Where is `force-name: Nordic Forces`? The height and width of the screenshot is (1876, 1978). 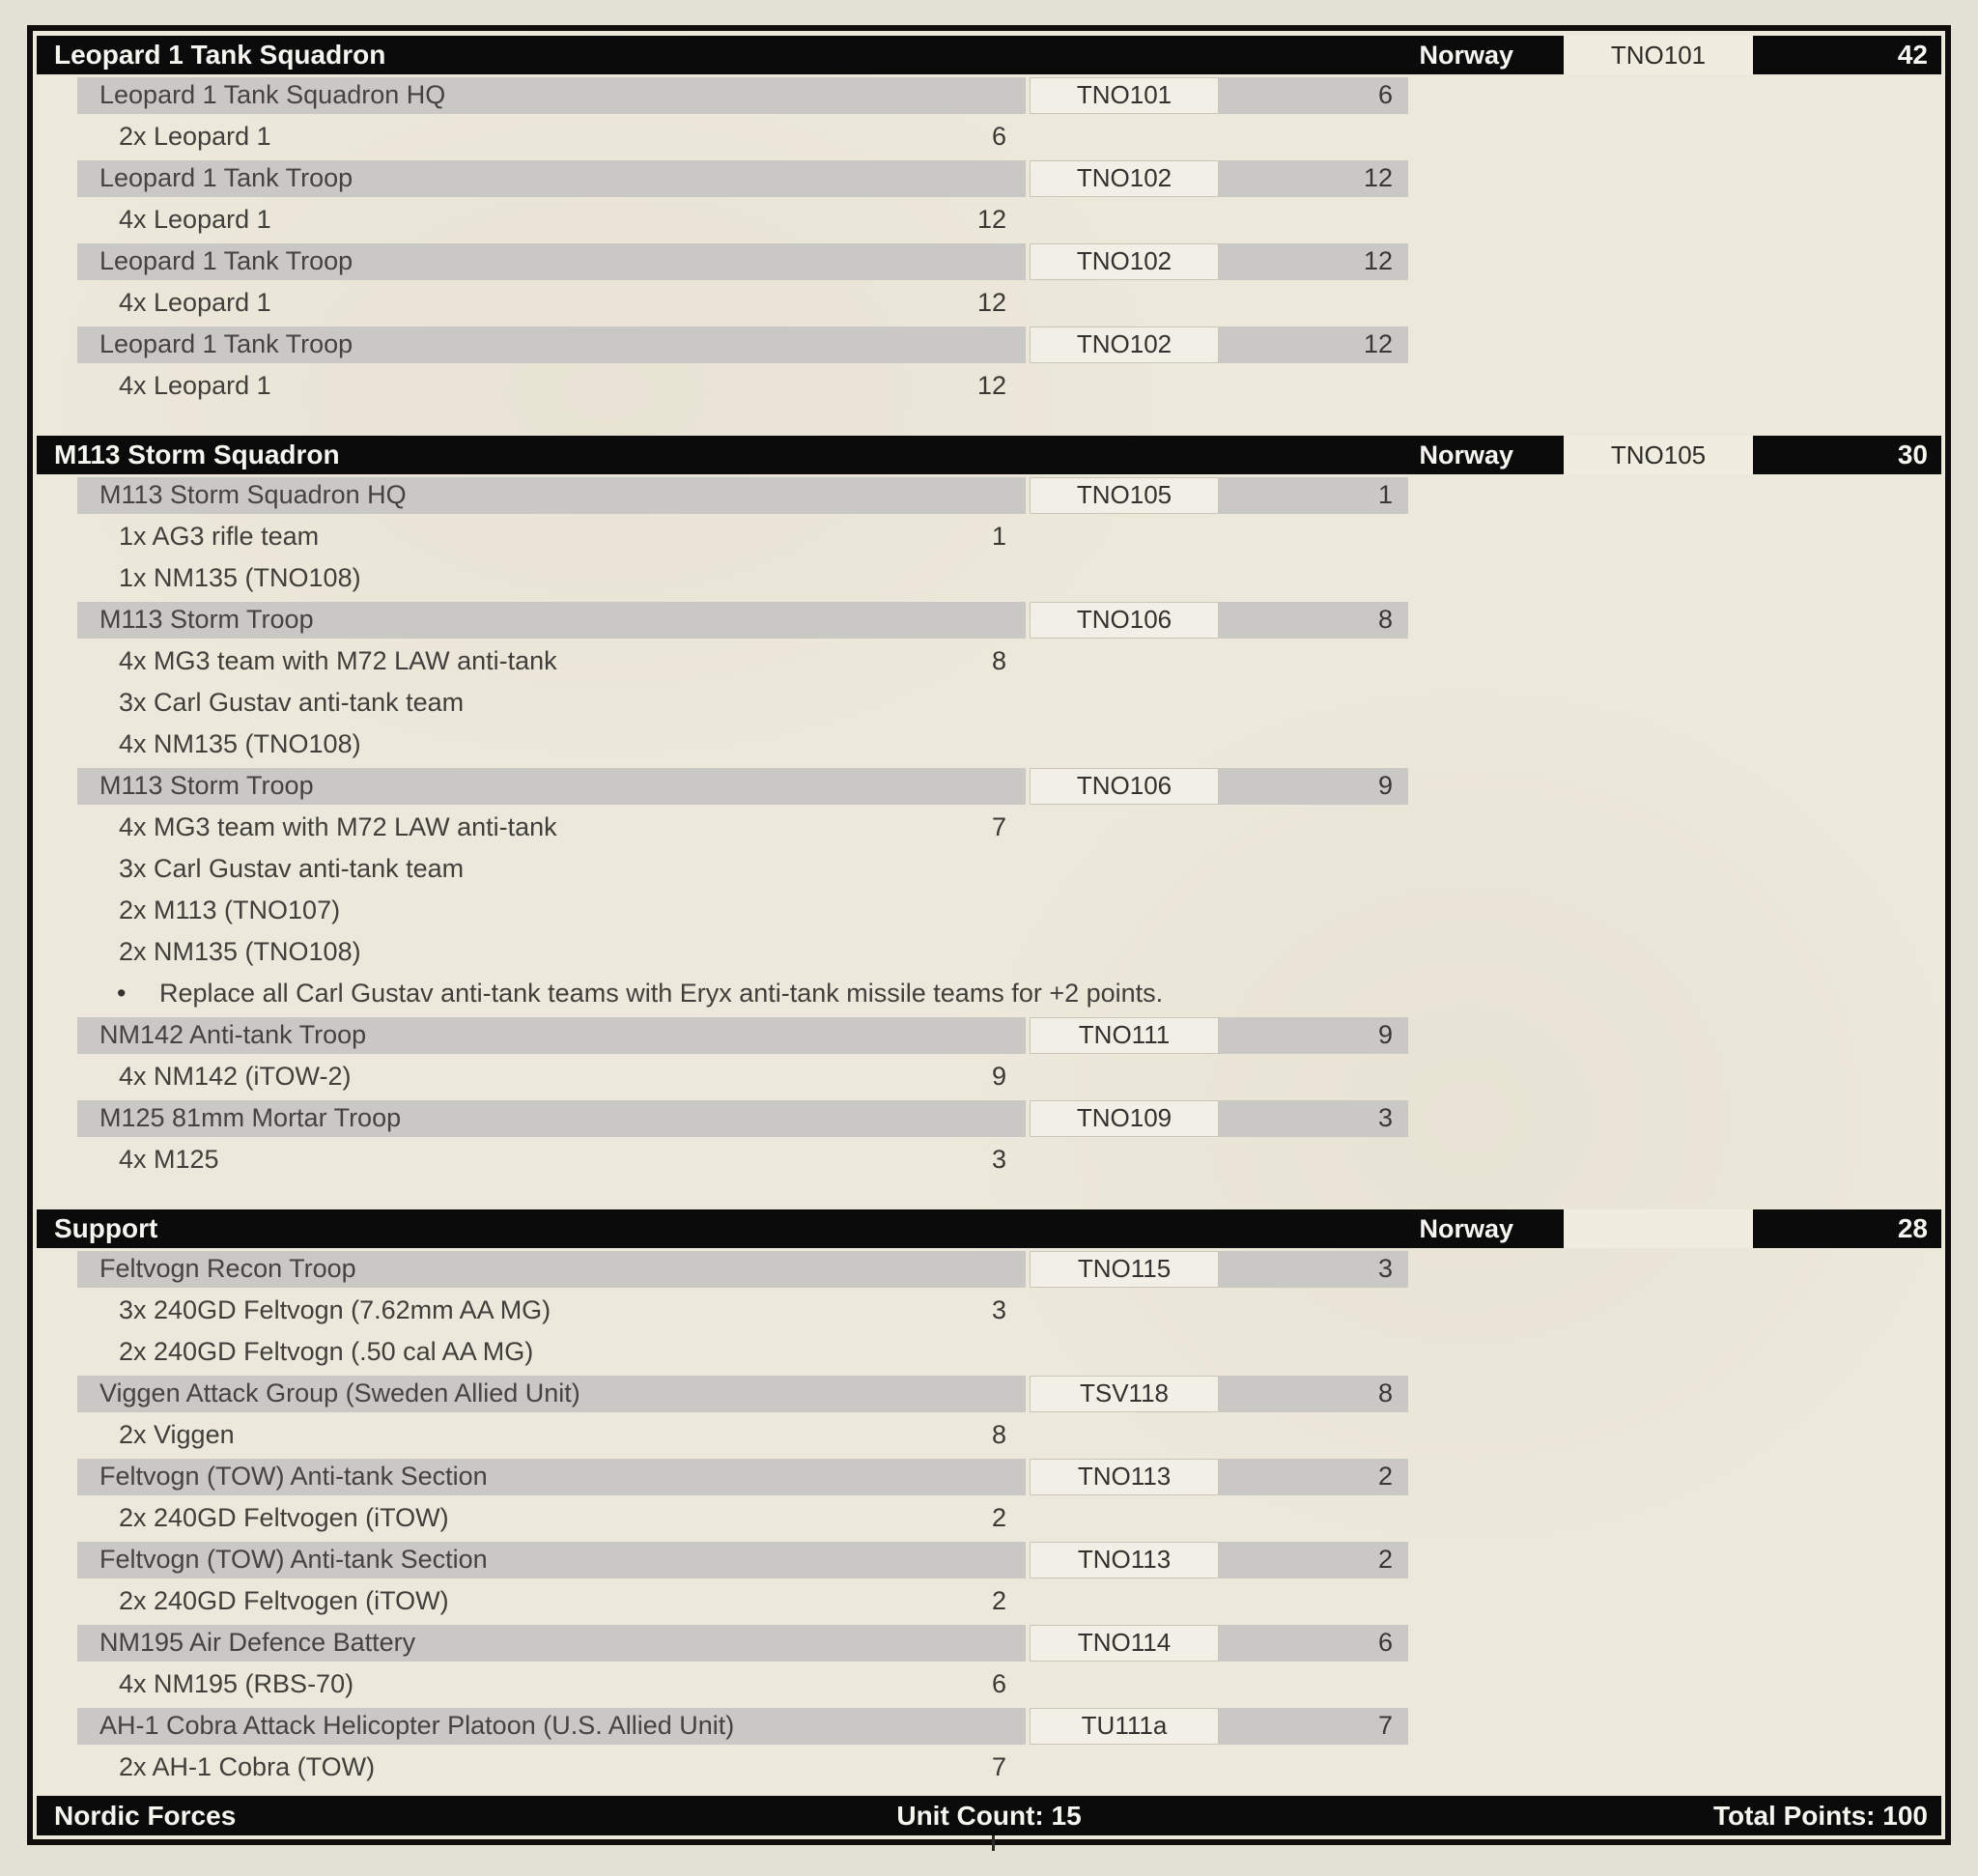 force-name: Nordic Forces is located at coordinates (145, 1816).